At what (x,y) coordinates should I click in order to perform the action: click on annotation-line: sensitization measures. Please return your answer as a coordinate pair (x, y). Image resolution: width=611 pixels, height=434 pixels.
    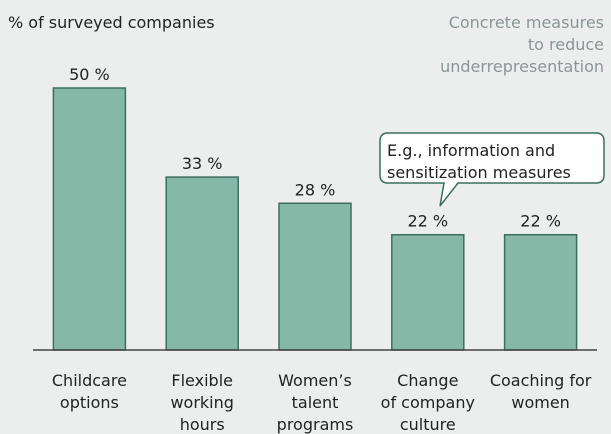
    Looking at the image, I should click on (479, 172).